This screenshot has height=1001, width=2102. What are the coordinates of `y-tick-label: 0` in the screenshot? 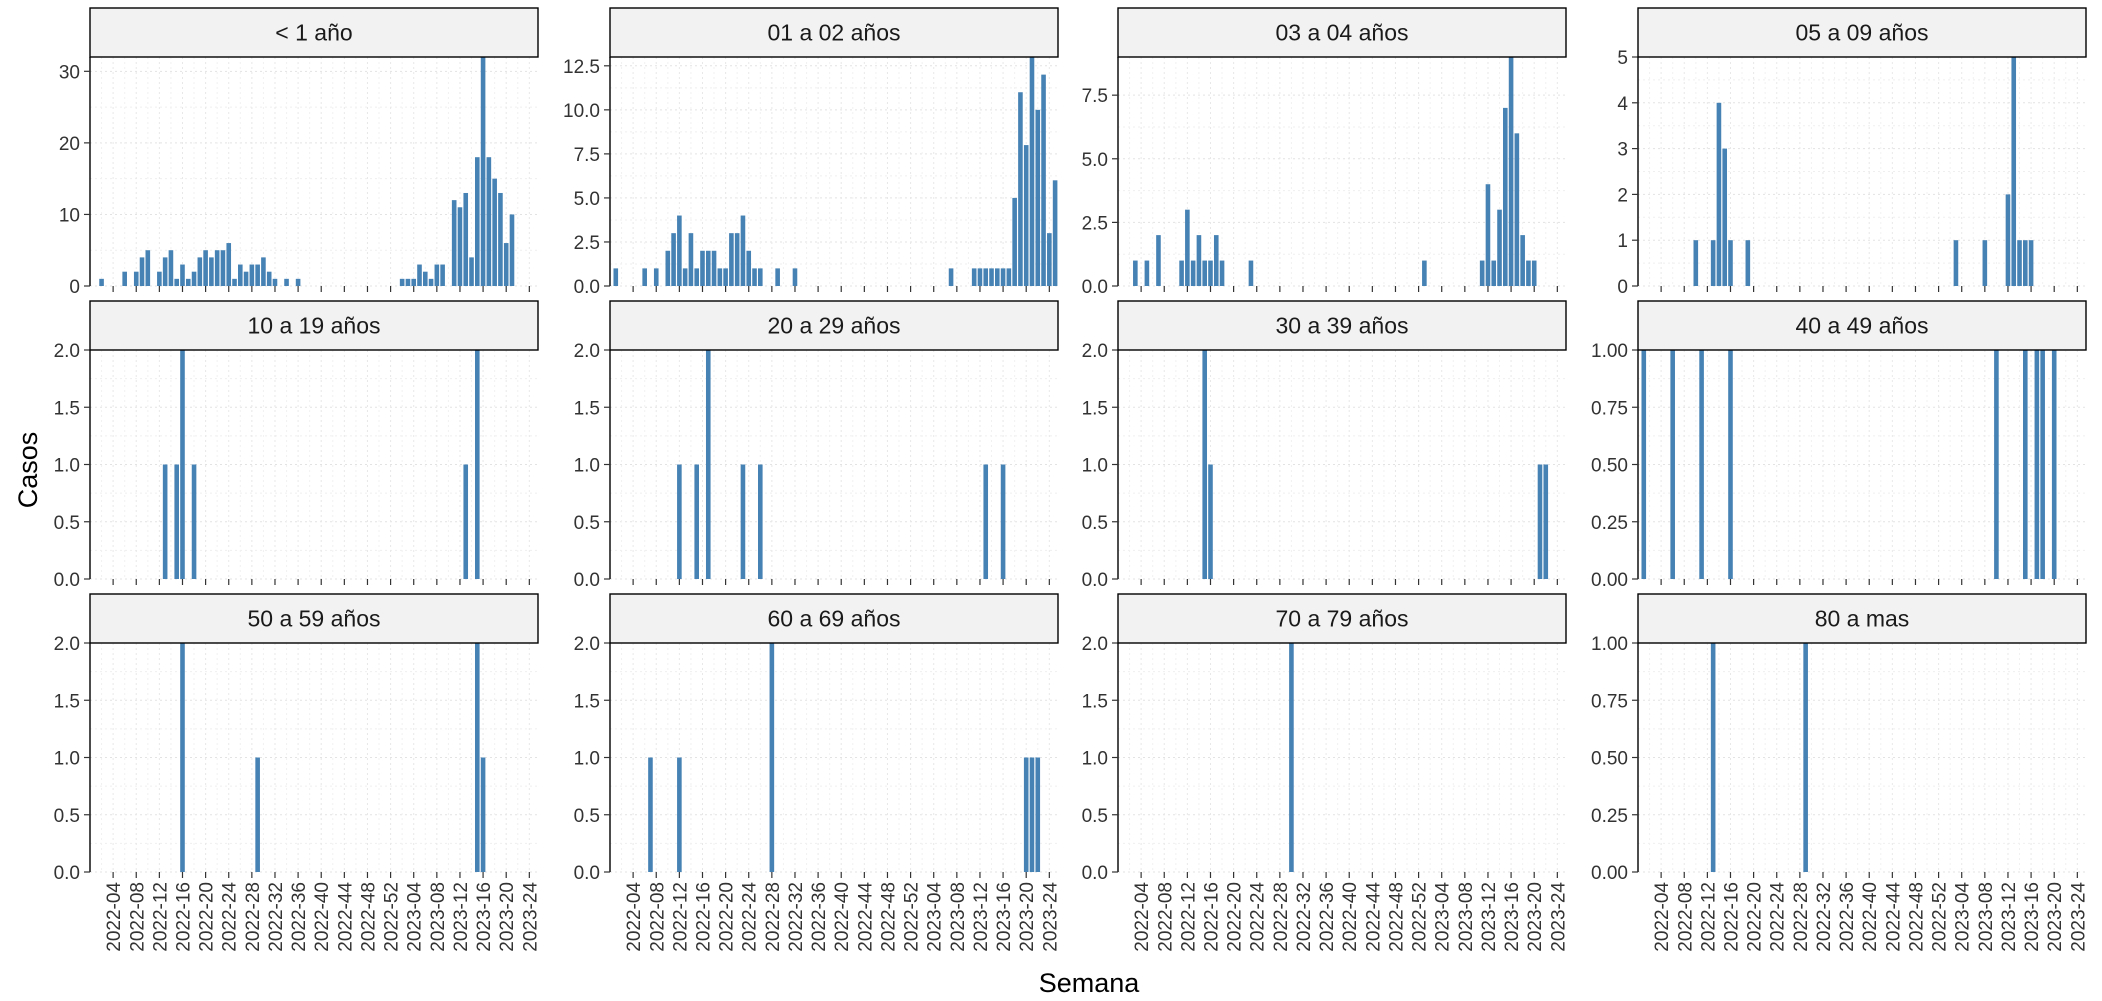 It's located at (1622, 287).